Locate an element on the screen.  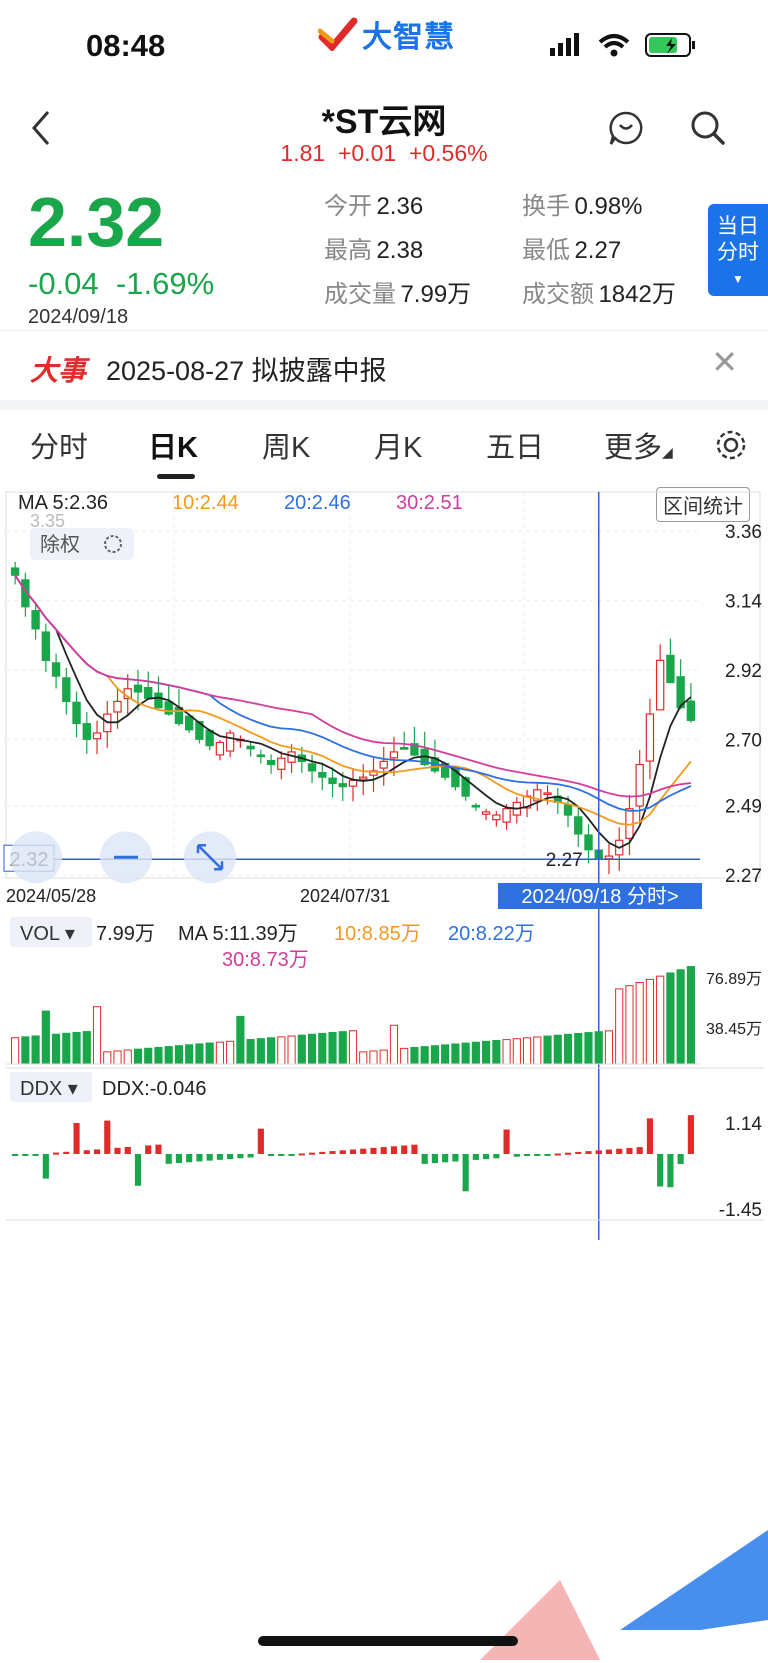
ma20-legend: 20:2.46 is located at coordinates (317, 503).